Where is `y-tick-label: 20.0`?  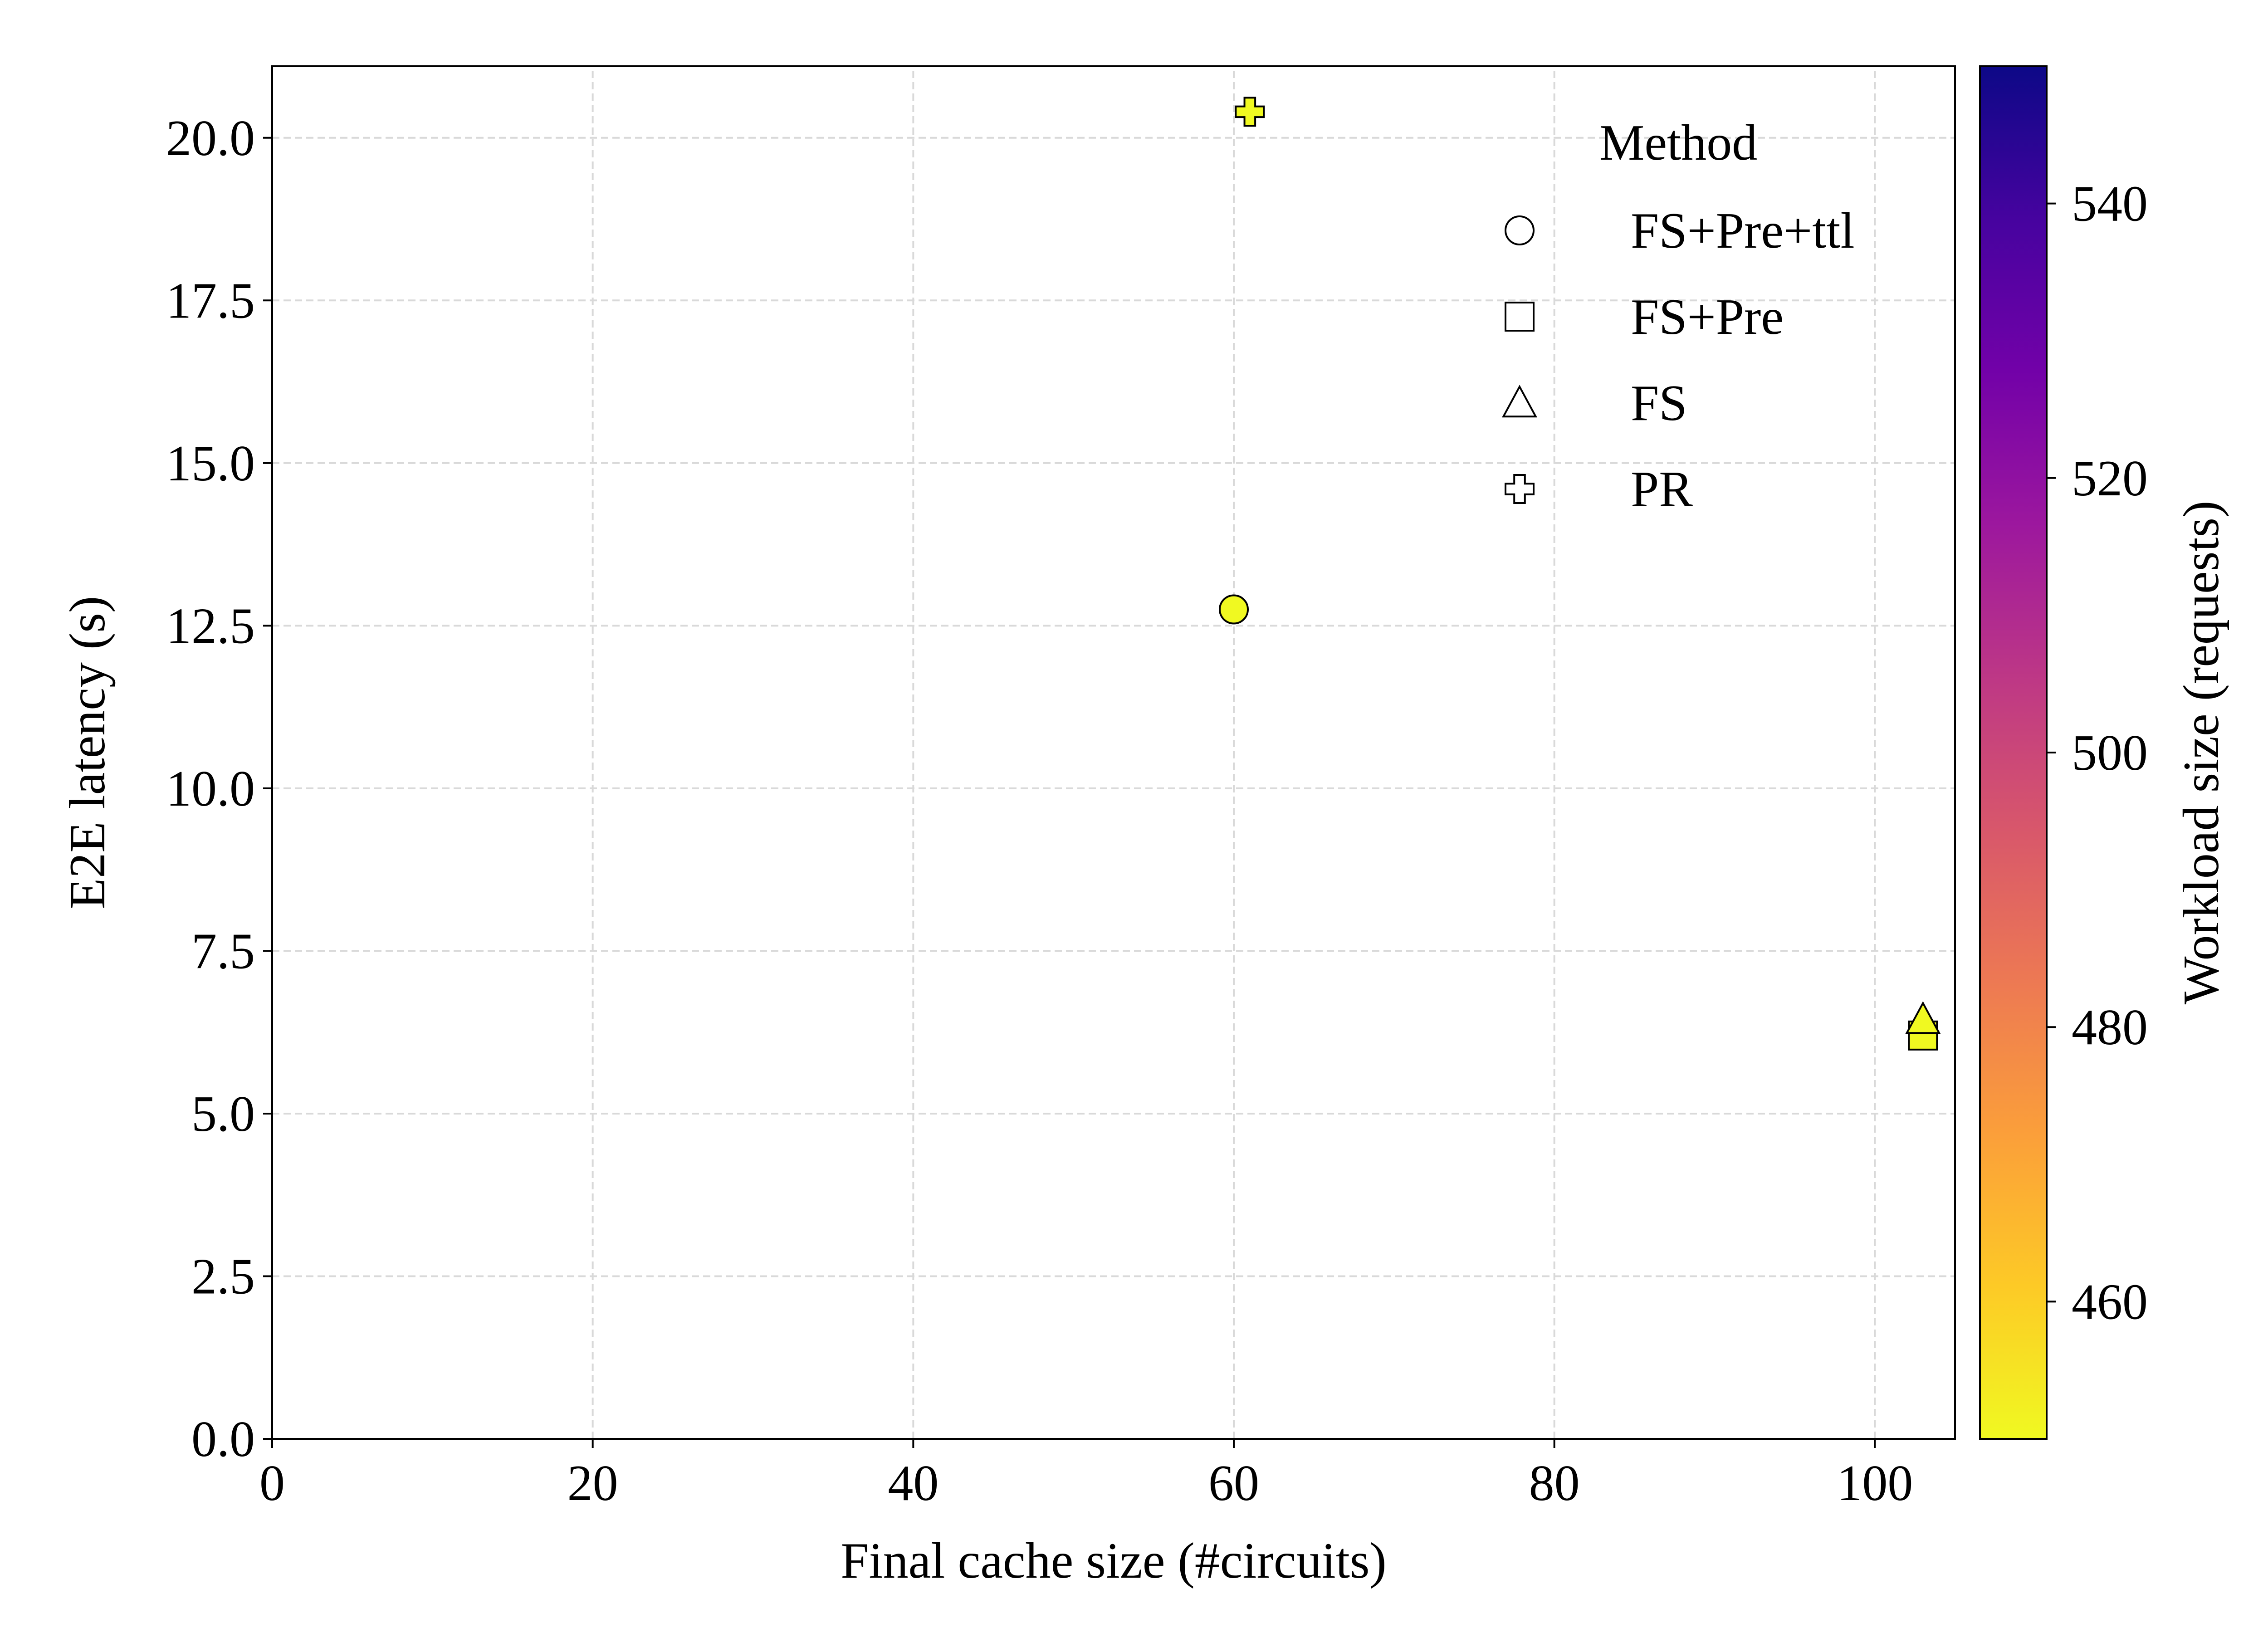
y-tick-label: 20.0 is located at coordinates (211, 138).